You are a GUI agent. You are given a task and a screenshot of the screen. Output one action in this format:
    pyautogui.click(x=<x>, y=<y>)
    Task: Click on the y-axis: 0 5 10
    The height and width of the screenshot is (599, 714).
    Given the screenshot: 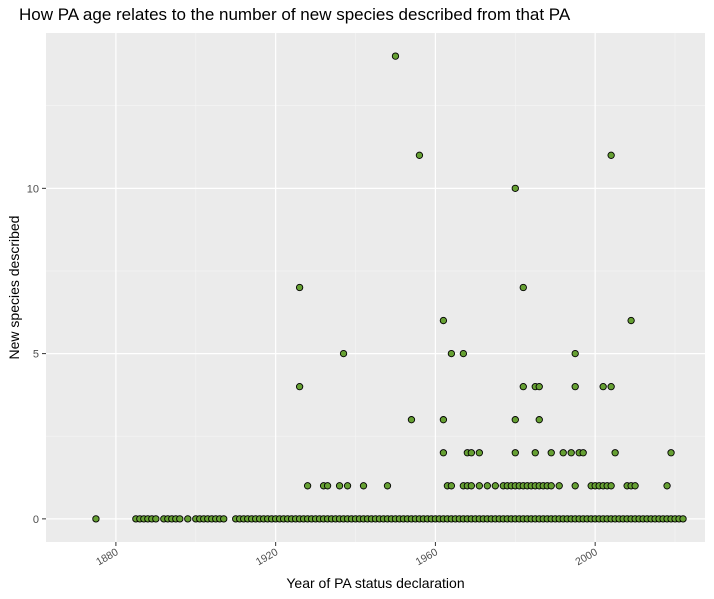 What is the action you would take?
    pyautogui.click(x=36, y=354)
    